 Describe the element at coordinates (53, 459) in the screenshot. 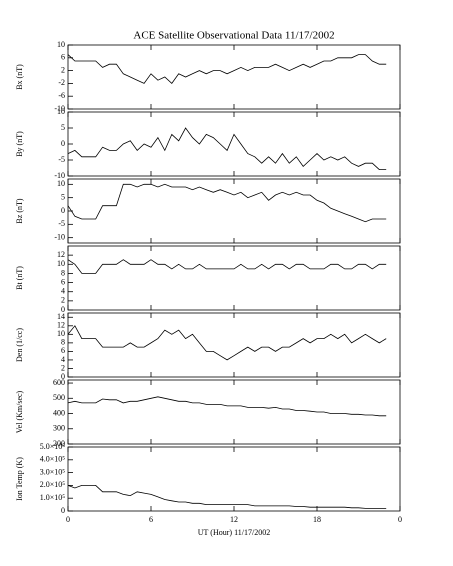

I see `y-tick-label: 4.0×10⁵` at that location.